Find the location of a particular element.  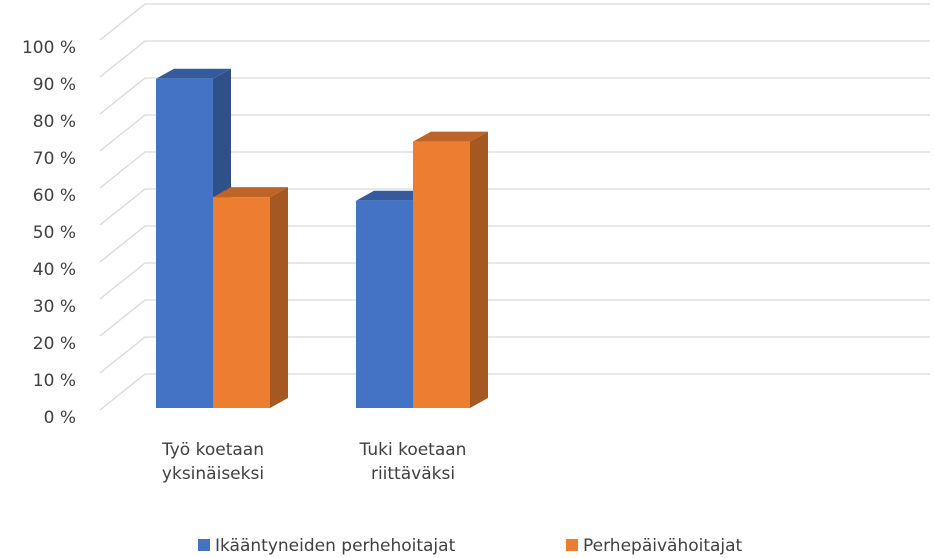

y-tick-label: 60 % is located at coordinates (54, 196).